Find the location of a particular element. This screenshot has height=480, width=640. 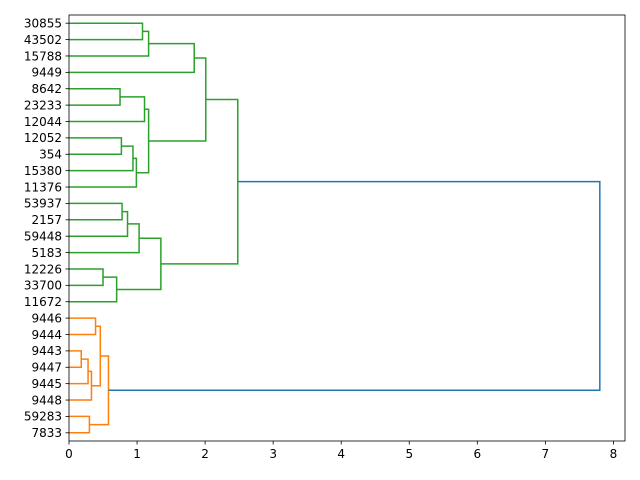

leaf-label: 2157 is located at coordinates (46, 220).